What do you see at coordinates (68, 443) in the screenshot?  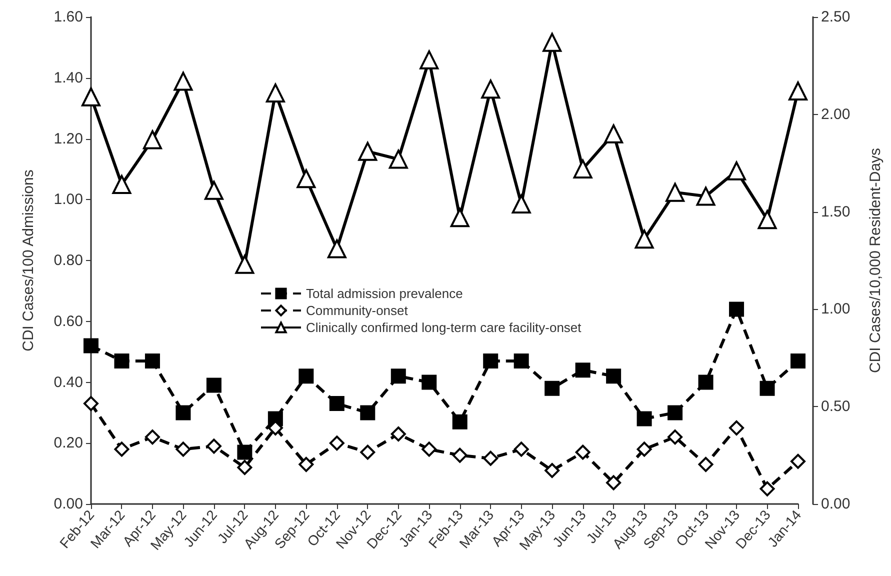 I see `y-tick-label: 0.20` at bounding box center [68, 443].